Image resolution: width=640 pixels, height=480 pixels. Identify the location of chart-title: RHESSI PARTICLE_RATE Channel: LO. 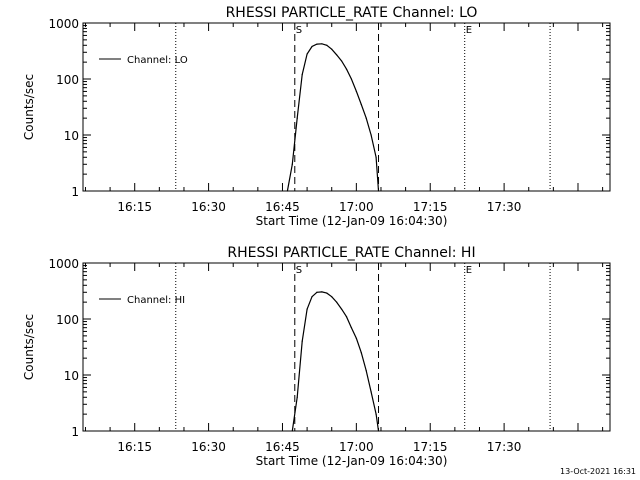
(352, 13).